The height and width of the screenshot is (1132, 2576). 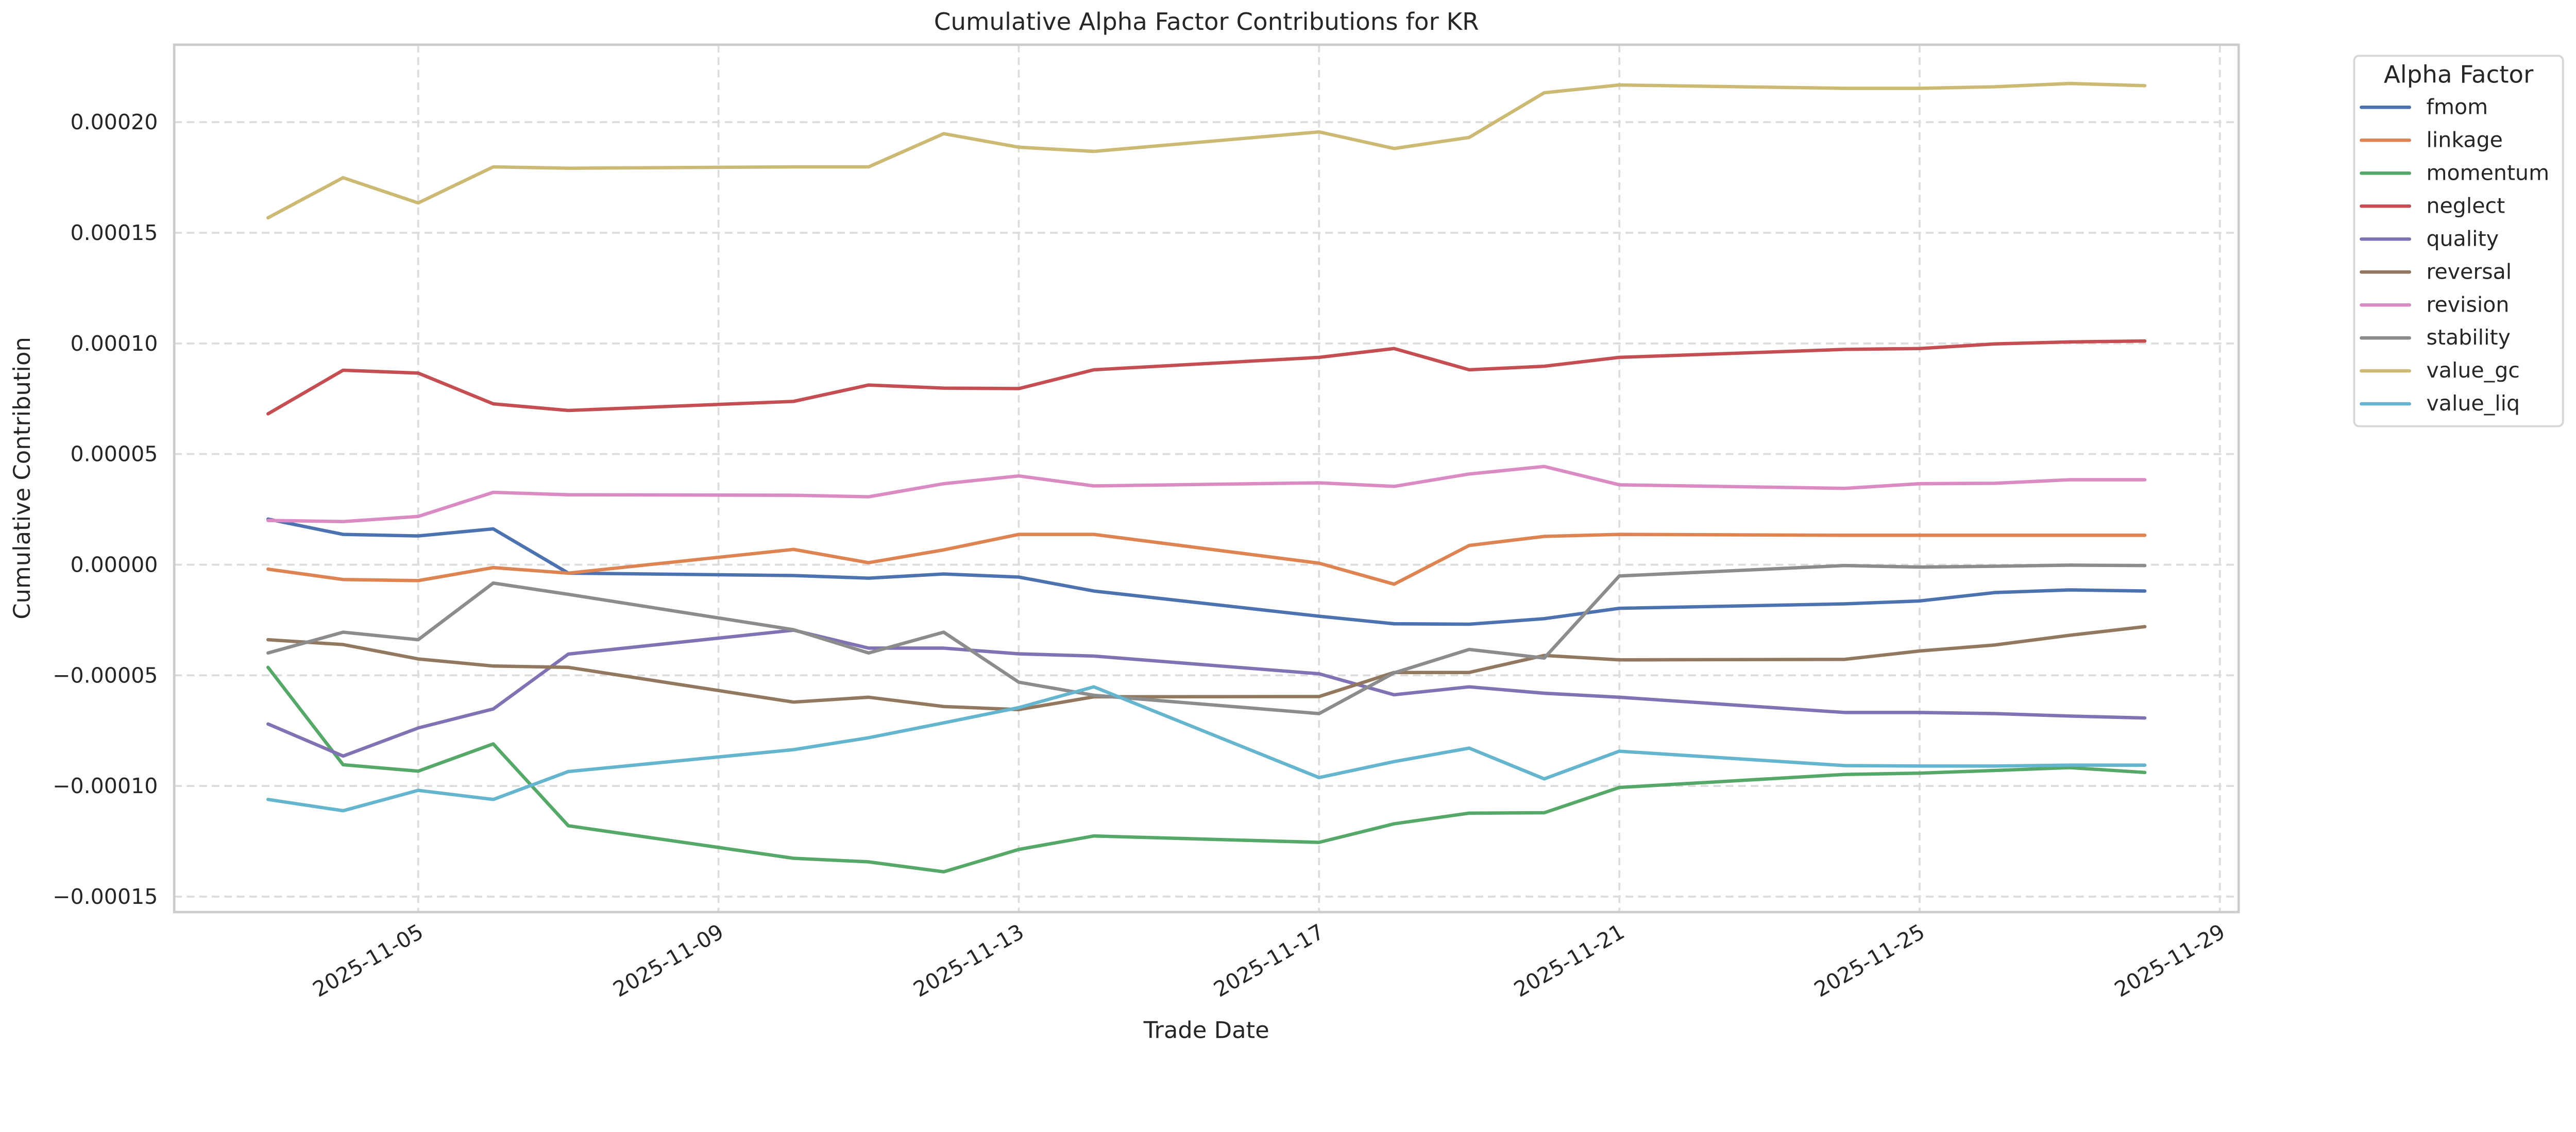 What do you see at coordinates (1206, 150) in the screenshot?
I see `series-line-value_gc` at bounding box center [1206, 150].